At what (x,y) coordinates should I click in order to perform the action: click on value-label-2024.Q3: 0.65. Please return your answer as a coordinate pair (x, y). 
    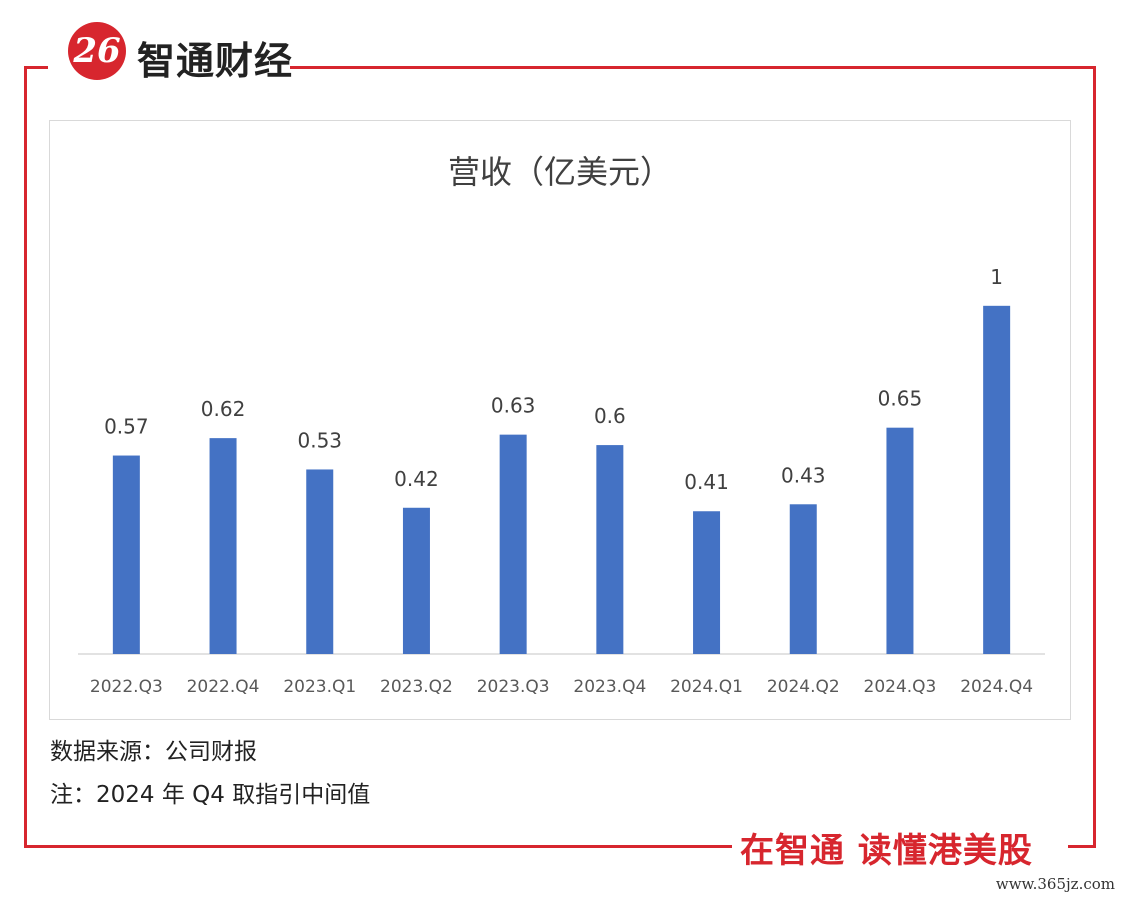
    Looking at the image, I should click on (900, 399).